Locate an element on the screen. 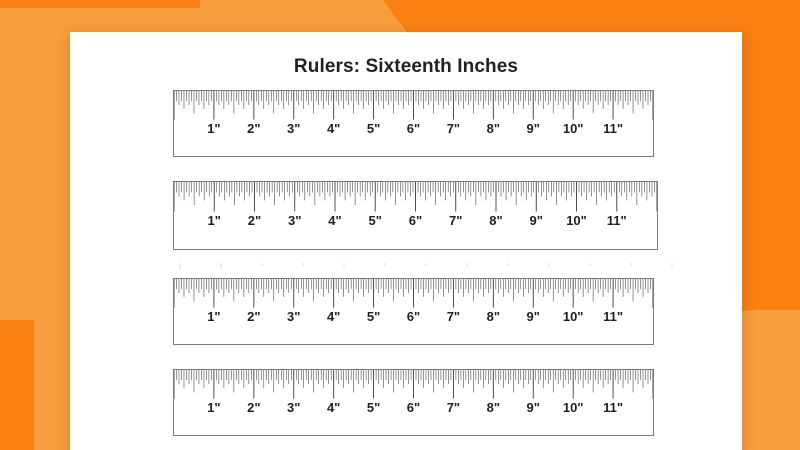 This screenshot has width=800, height=450. ruler-3-label-10: 10" is located at coordinates (573, 316).